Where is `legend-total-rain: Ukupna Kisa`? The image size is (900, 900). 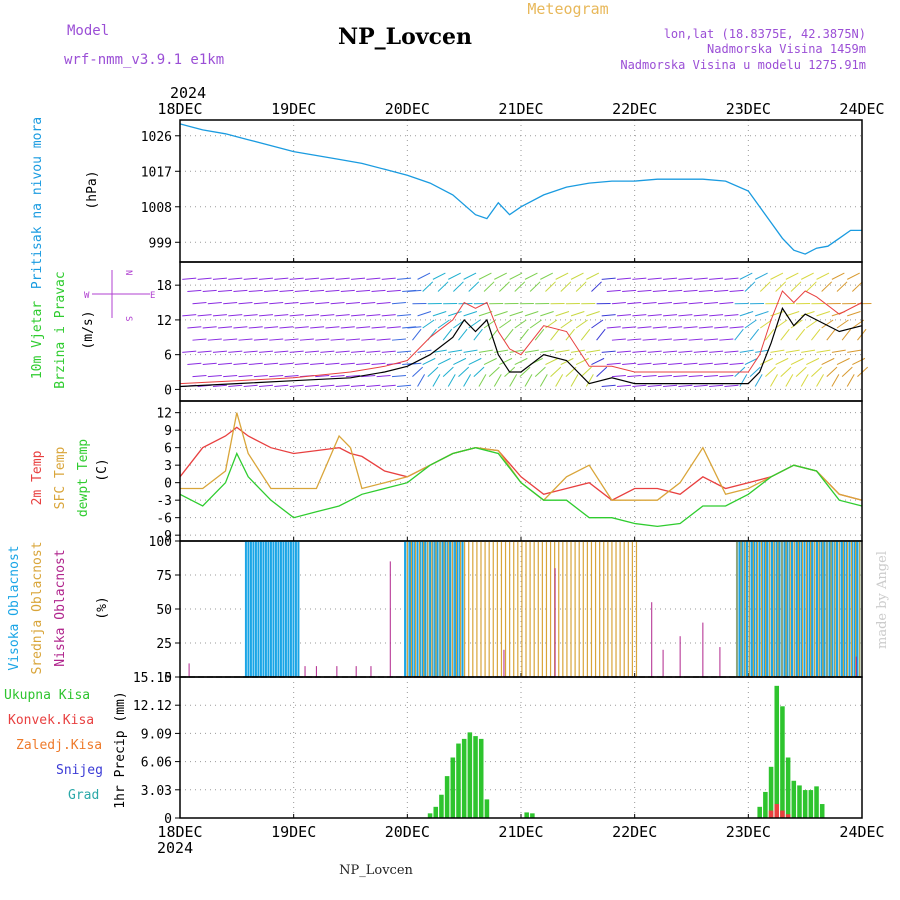
legend-total-rain: Ukupna Kisa is located at coordinates (47, 695).